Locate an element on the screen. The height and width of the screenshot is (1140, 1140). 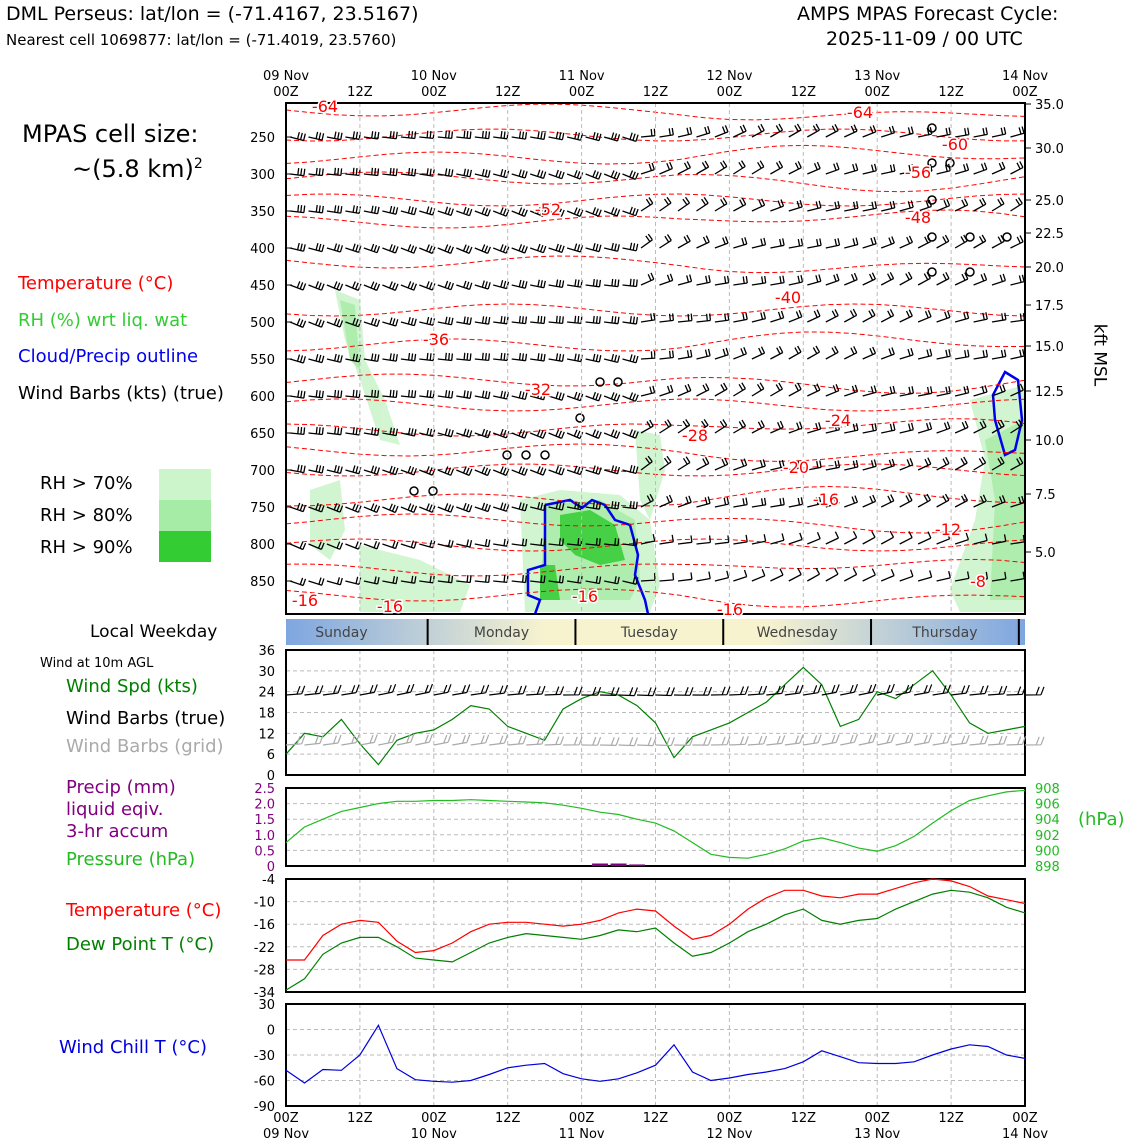
legend-barbs: Wind Barbs (kts) (true) is located at coordinates (121, 393).